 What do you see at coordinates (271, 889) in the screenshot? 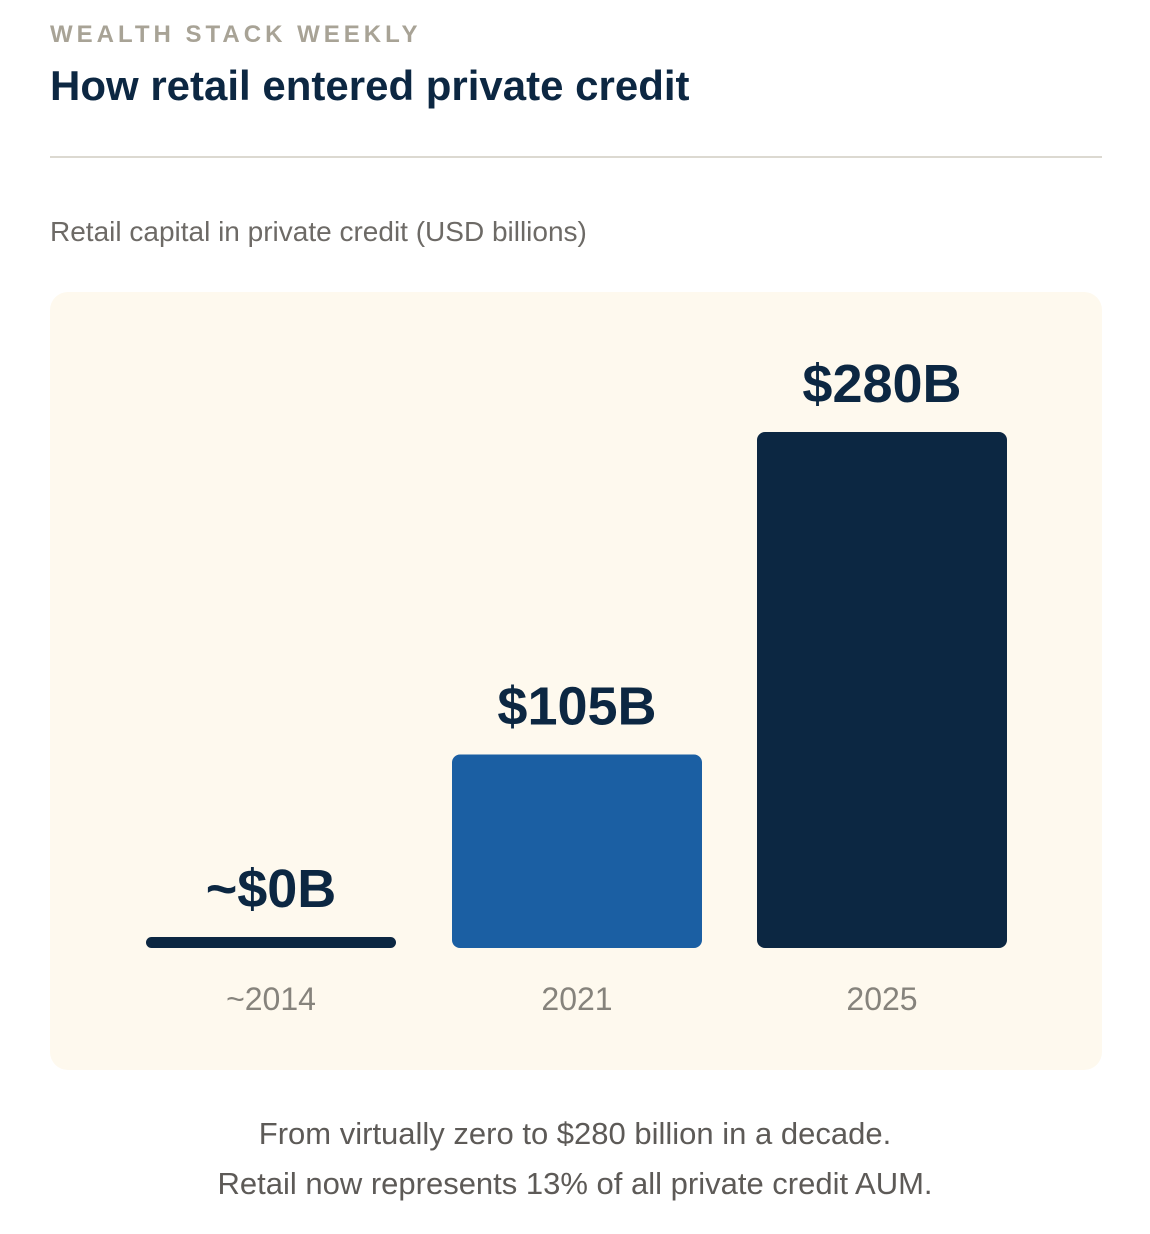
I see `bar-value-label: ~$0B` at bounding box center [271, 889].